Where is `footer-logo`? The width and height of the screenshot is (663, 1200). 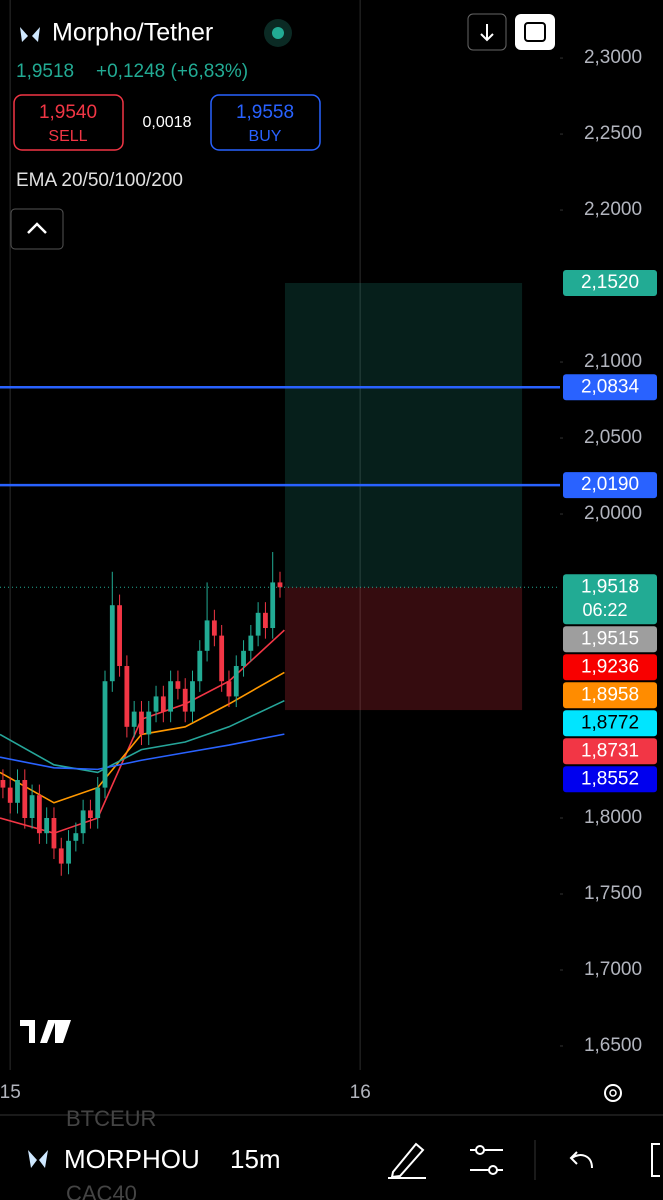
footer-logo is located at coordinates (38, 1159).